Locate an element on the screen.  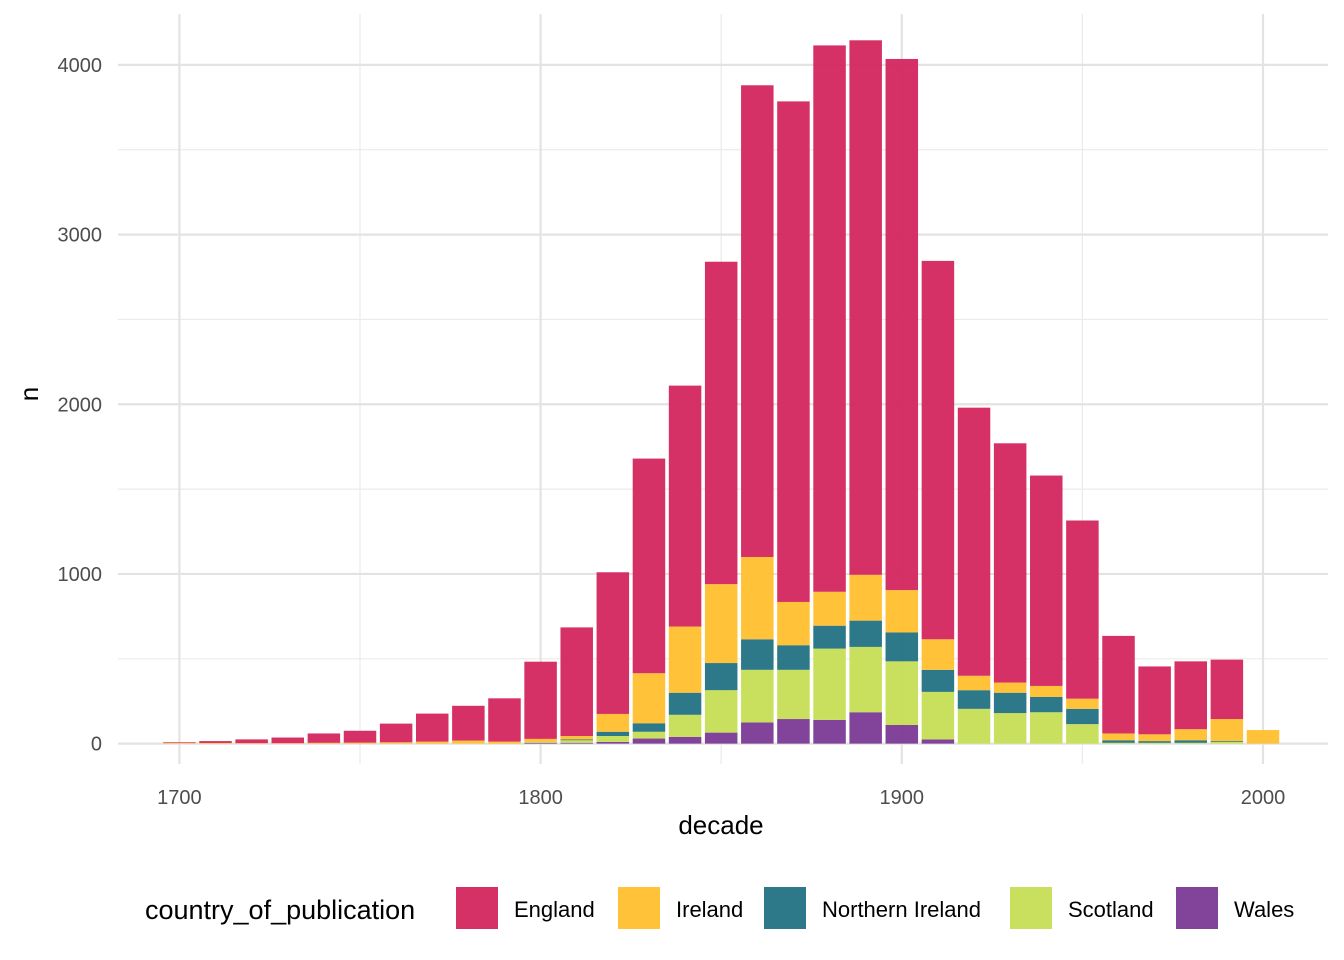
bar-northern-ireland-1950 is located at coordinates (1082, 716).